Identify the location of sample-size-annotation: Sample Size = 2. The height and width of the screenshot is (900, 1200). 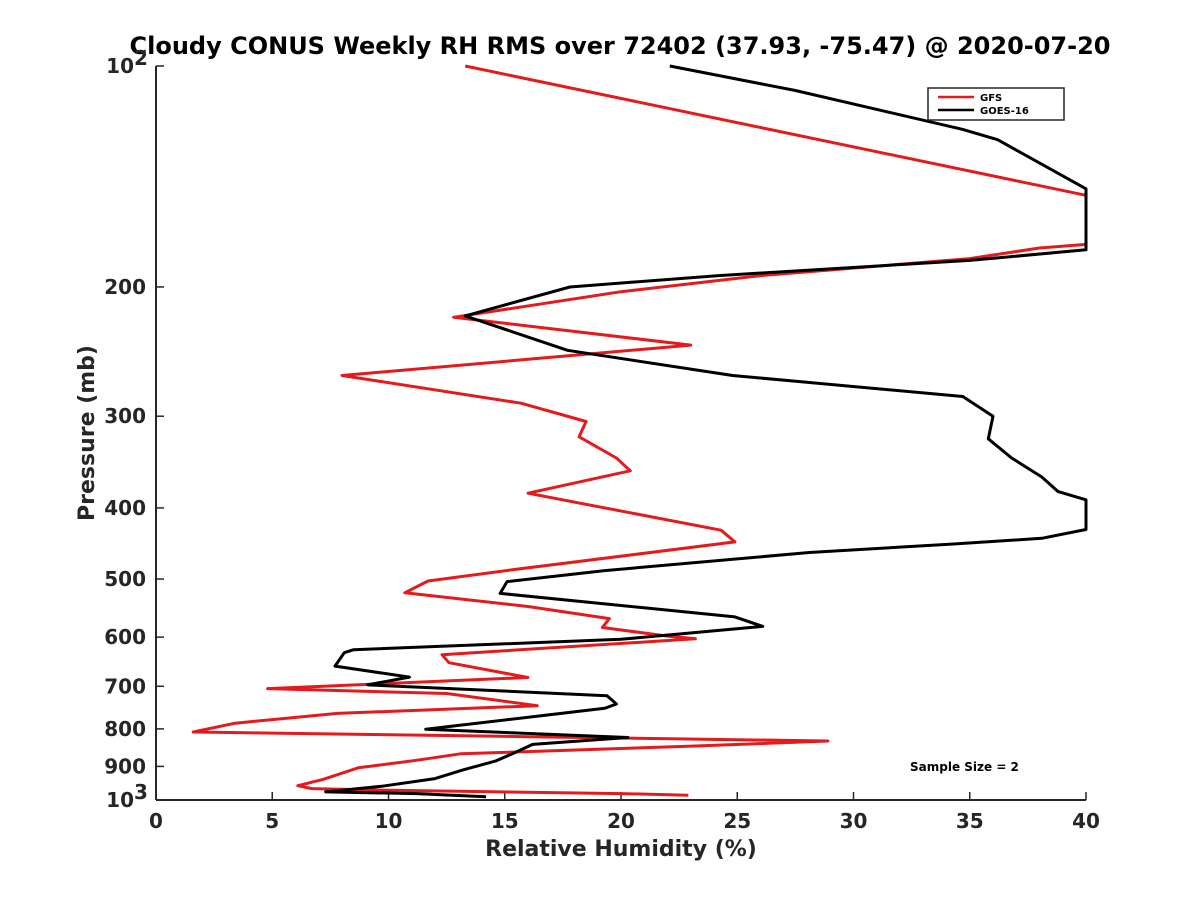
(964, 767).